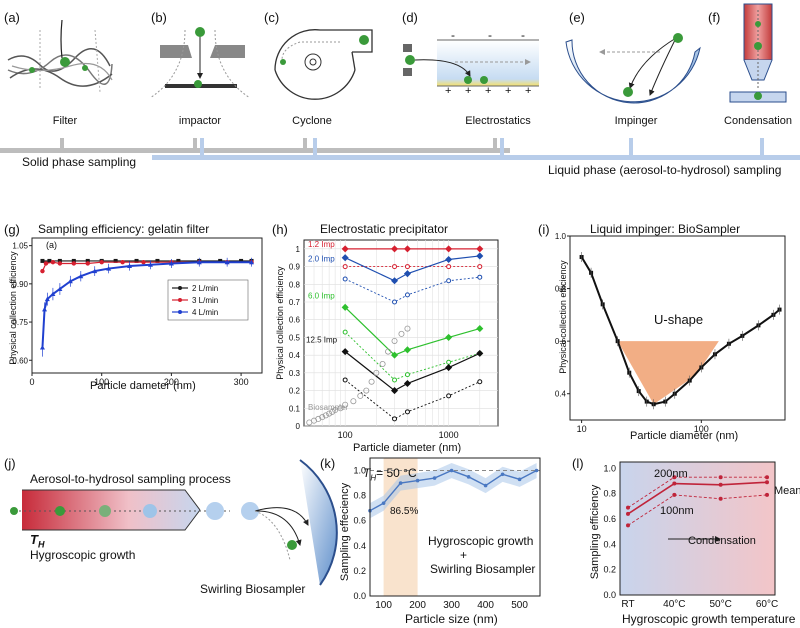  I want to click on panel-d-plus-sign: +, so click(488, 91).